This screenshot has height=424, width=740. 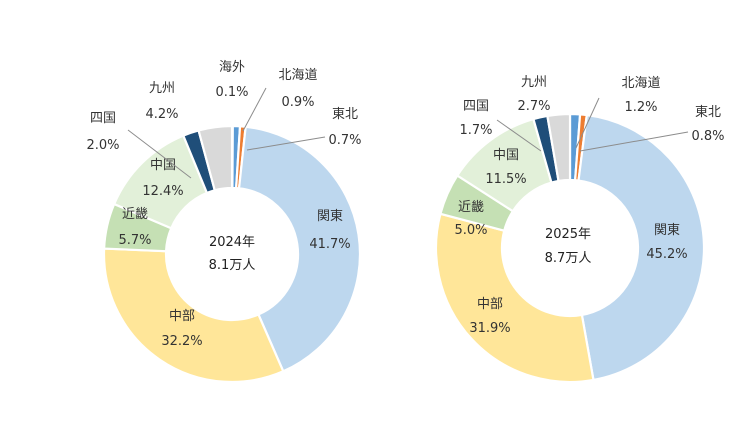 What do you see at coordinates (470, 230) in the screenshot?
I see `slice-value-近畿: 5.0%` at bounding box center [470, 230].